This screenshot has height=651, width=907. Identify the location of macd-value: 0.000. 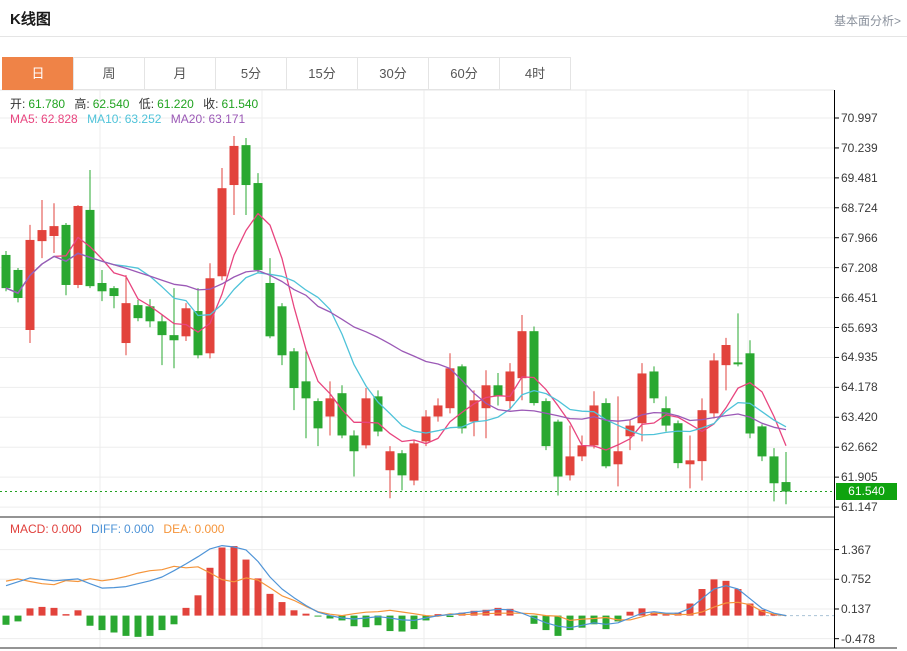
(66, 529).